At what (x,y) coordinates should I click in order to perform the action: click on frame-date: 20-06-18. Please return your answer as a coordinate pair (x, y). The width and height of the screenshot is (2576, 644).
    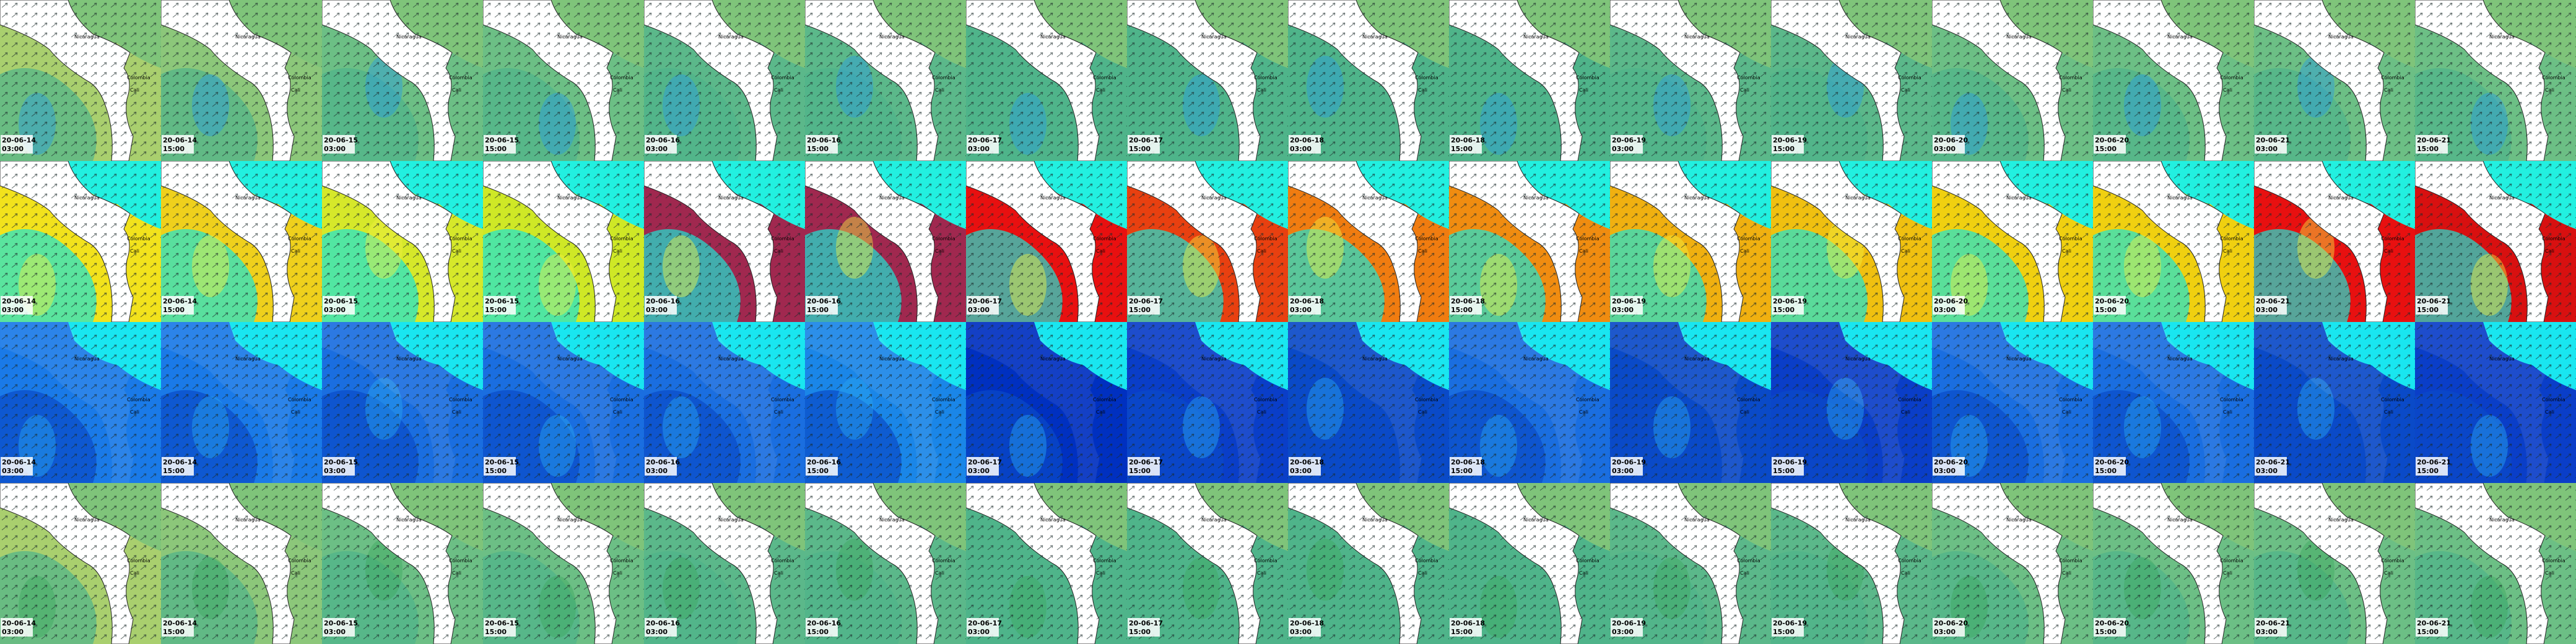
    Looking at the image, I should click on (1468, 301).